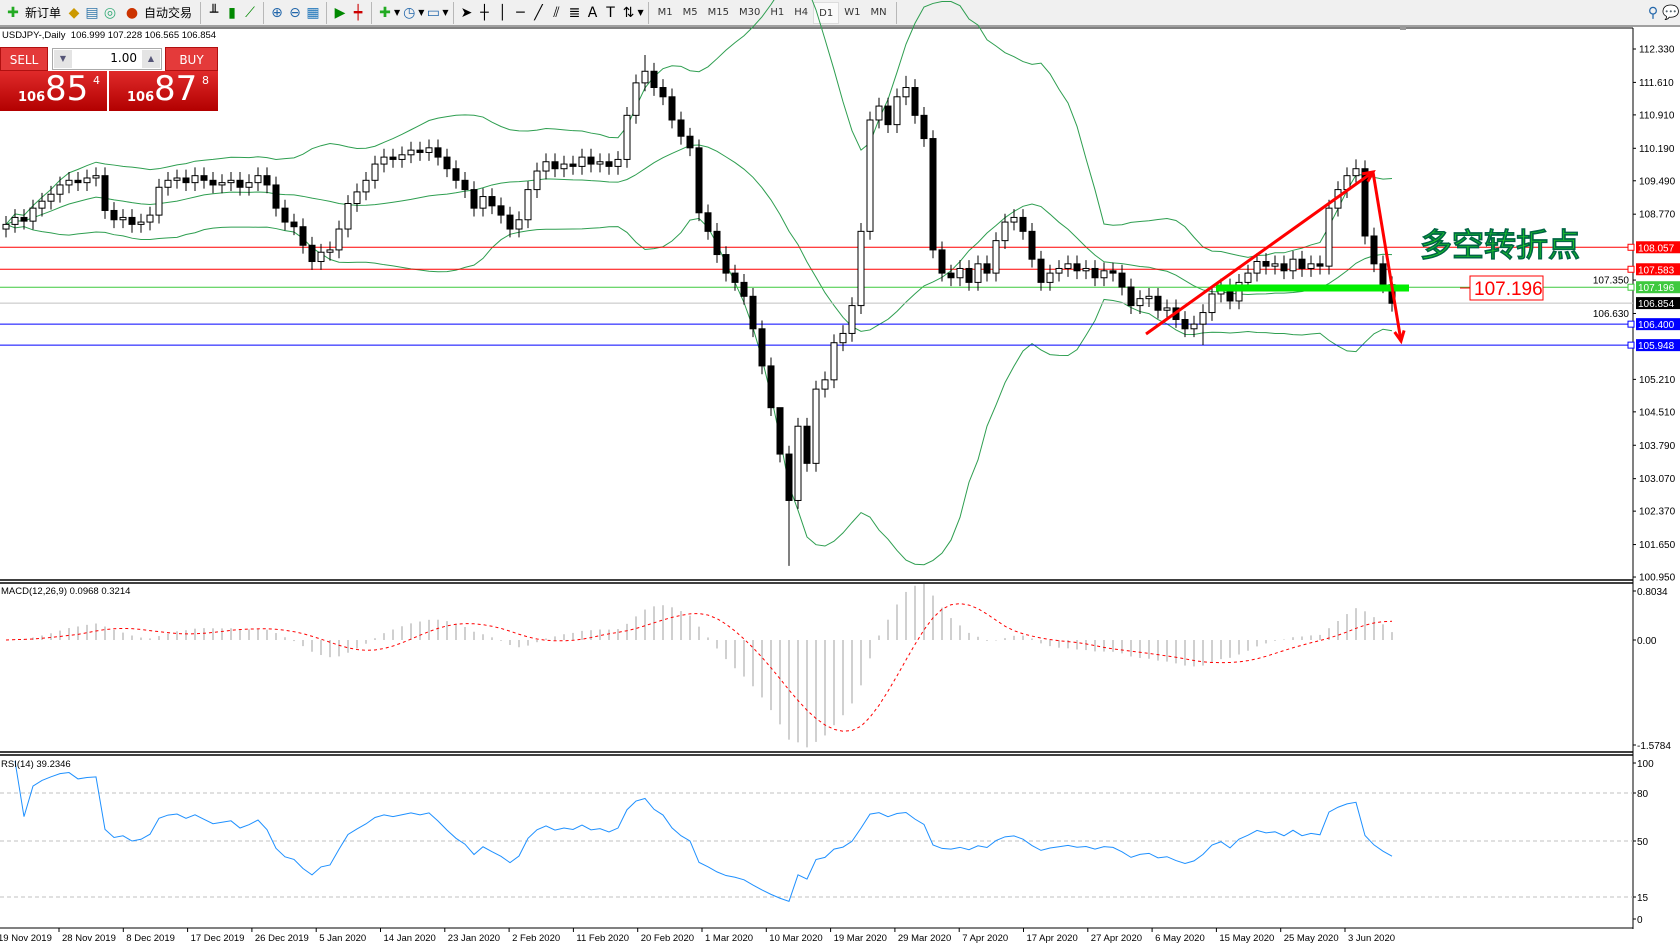 The height and width of the screenshot is (949, 1680). Describe the element at coordinates (924, 938) in the screenshot. I see `date-label: 29 Mar 2020` at that location.